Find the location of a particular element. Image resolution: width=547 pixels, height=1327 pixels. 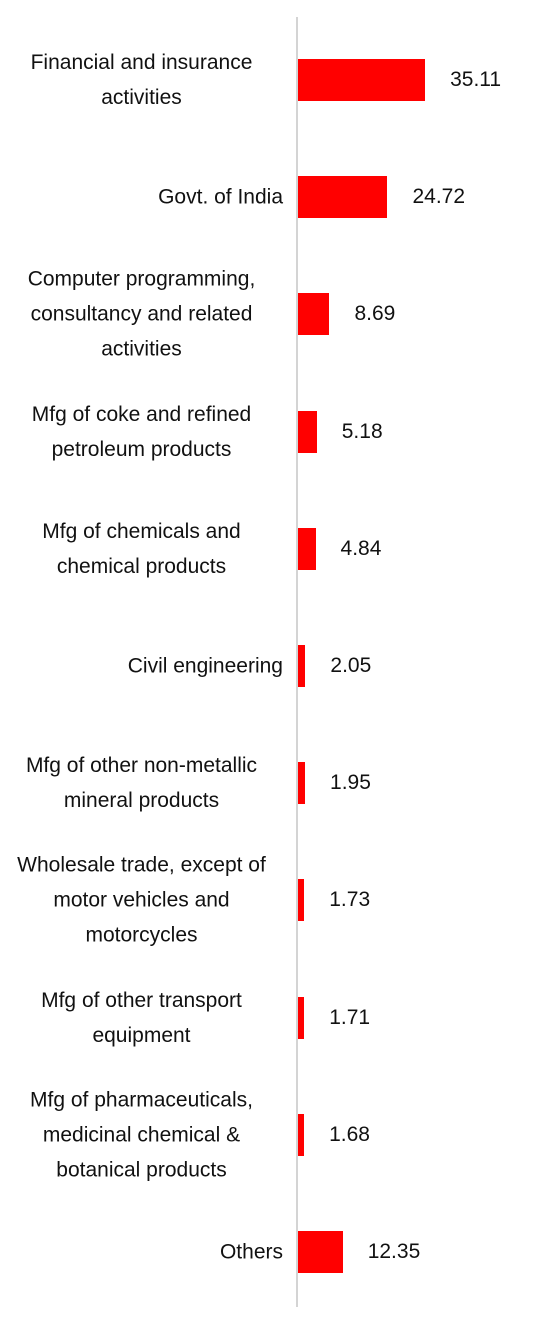

value-label: 24.72 is located at coordinates (439, 197).